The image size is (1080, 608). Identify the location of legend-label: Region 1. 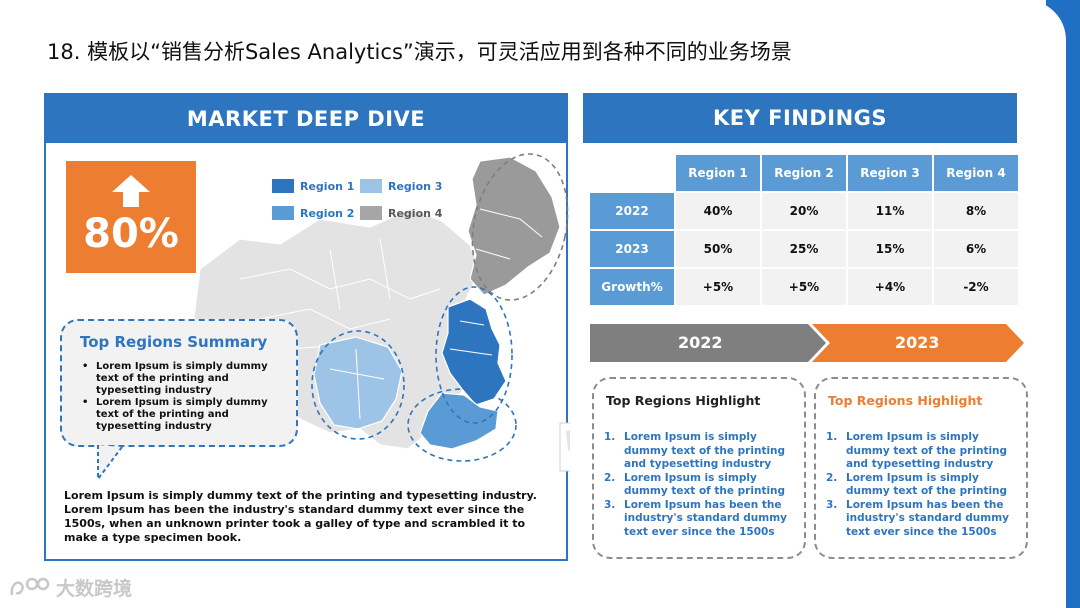
(327, 186).